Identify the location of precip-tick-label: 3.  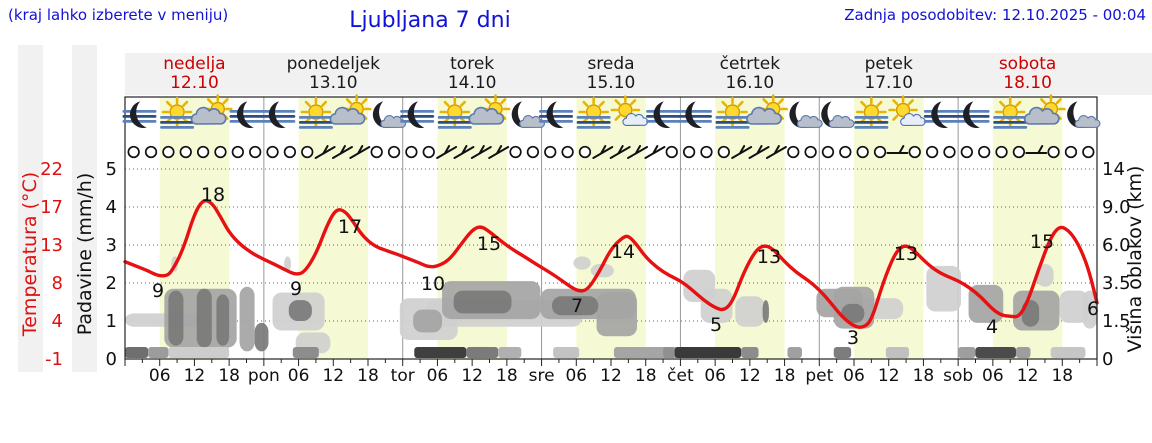
(111, 245).